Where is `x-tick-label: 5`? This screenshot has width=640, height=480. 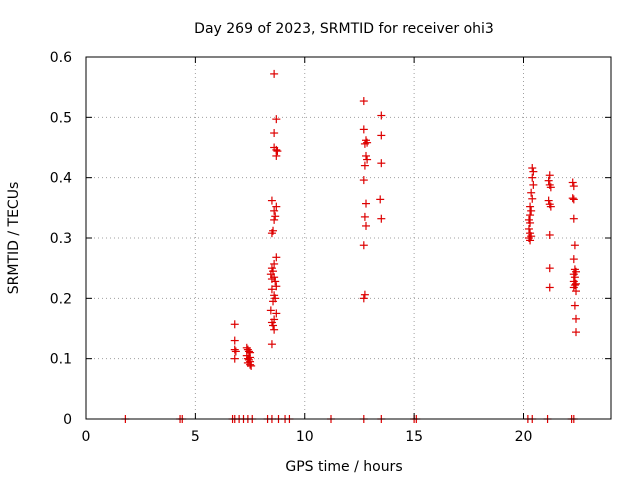
x-tick-label: 5 is located at coordinates (195, 437).